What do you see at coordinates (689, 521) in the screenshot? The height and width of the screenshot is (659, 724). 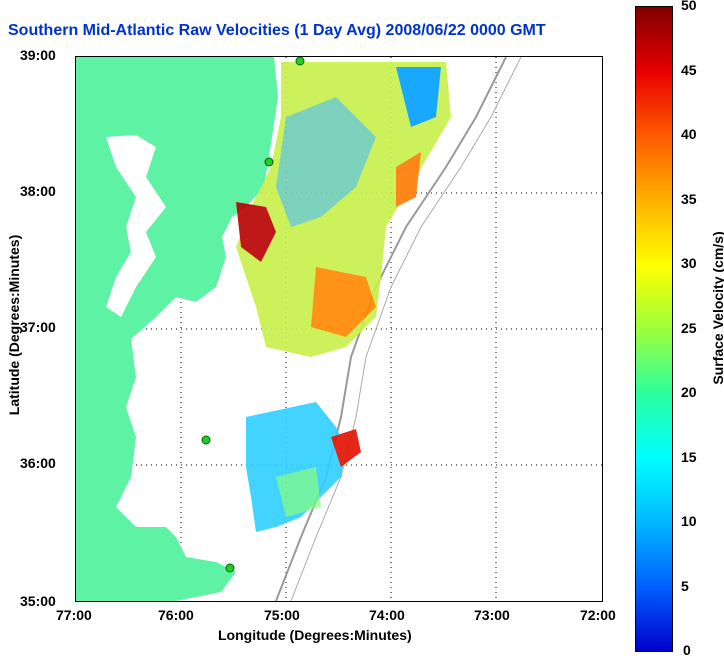 I see `colorbar-tick: 10` at bounding box center [689, 521].